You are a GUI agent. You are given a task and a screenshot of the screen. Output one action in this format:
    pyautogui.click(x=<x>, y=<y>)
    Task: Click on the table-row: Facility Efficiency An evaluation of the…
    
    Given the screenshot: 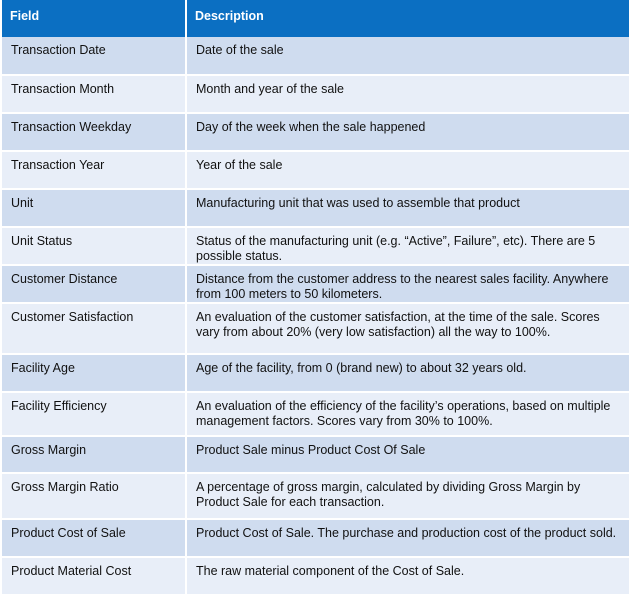 What is the action you would take?
    pyautogui.click(x=315, y=414)
    